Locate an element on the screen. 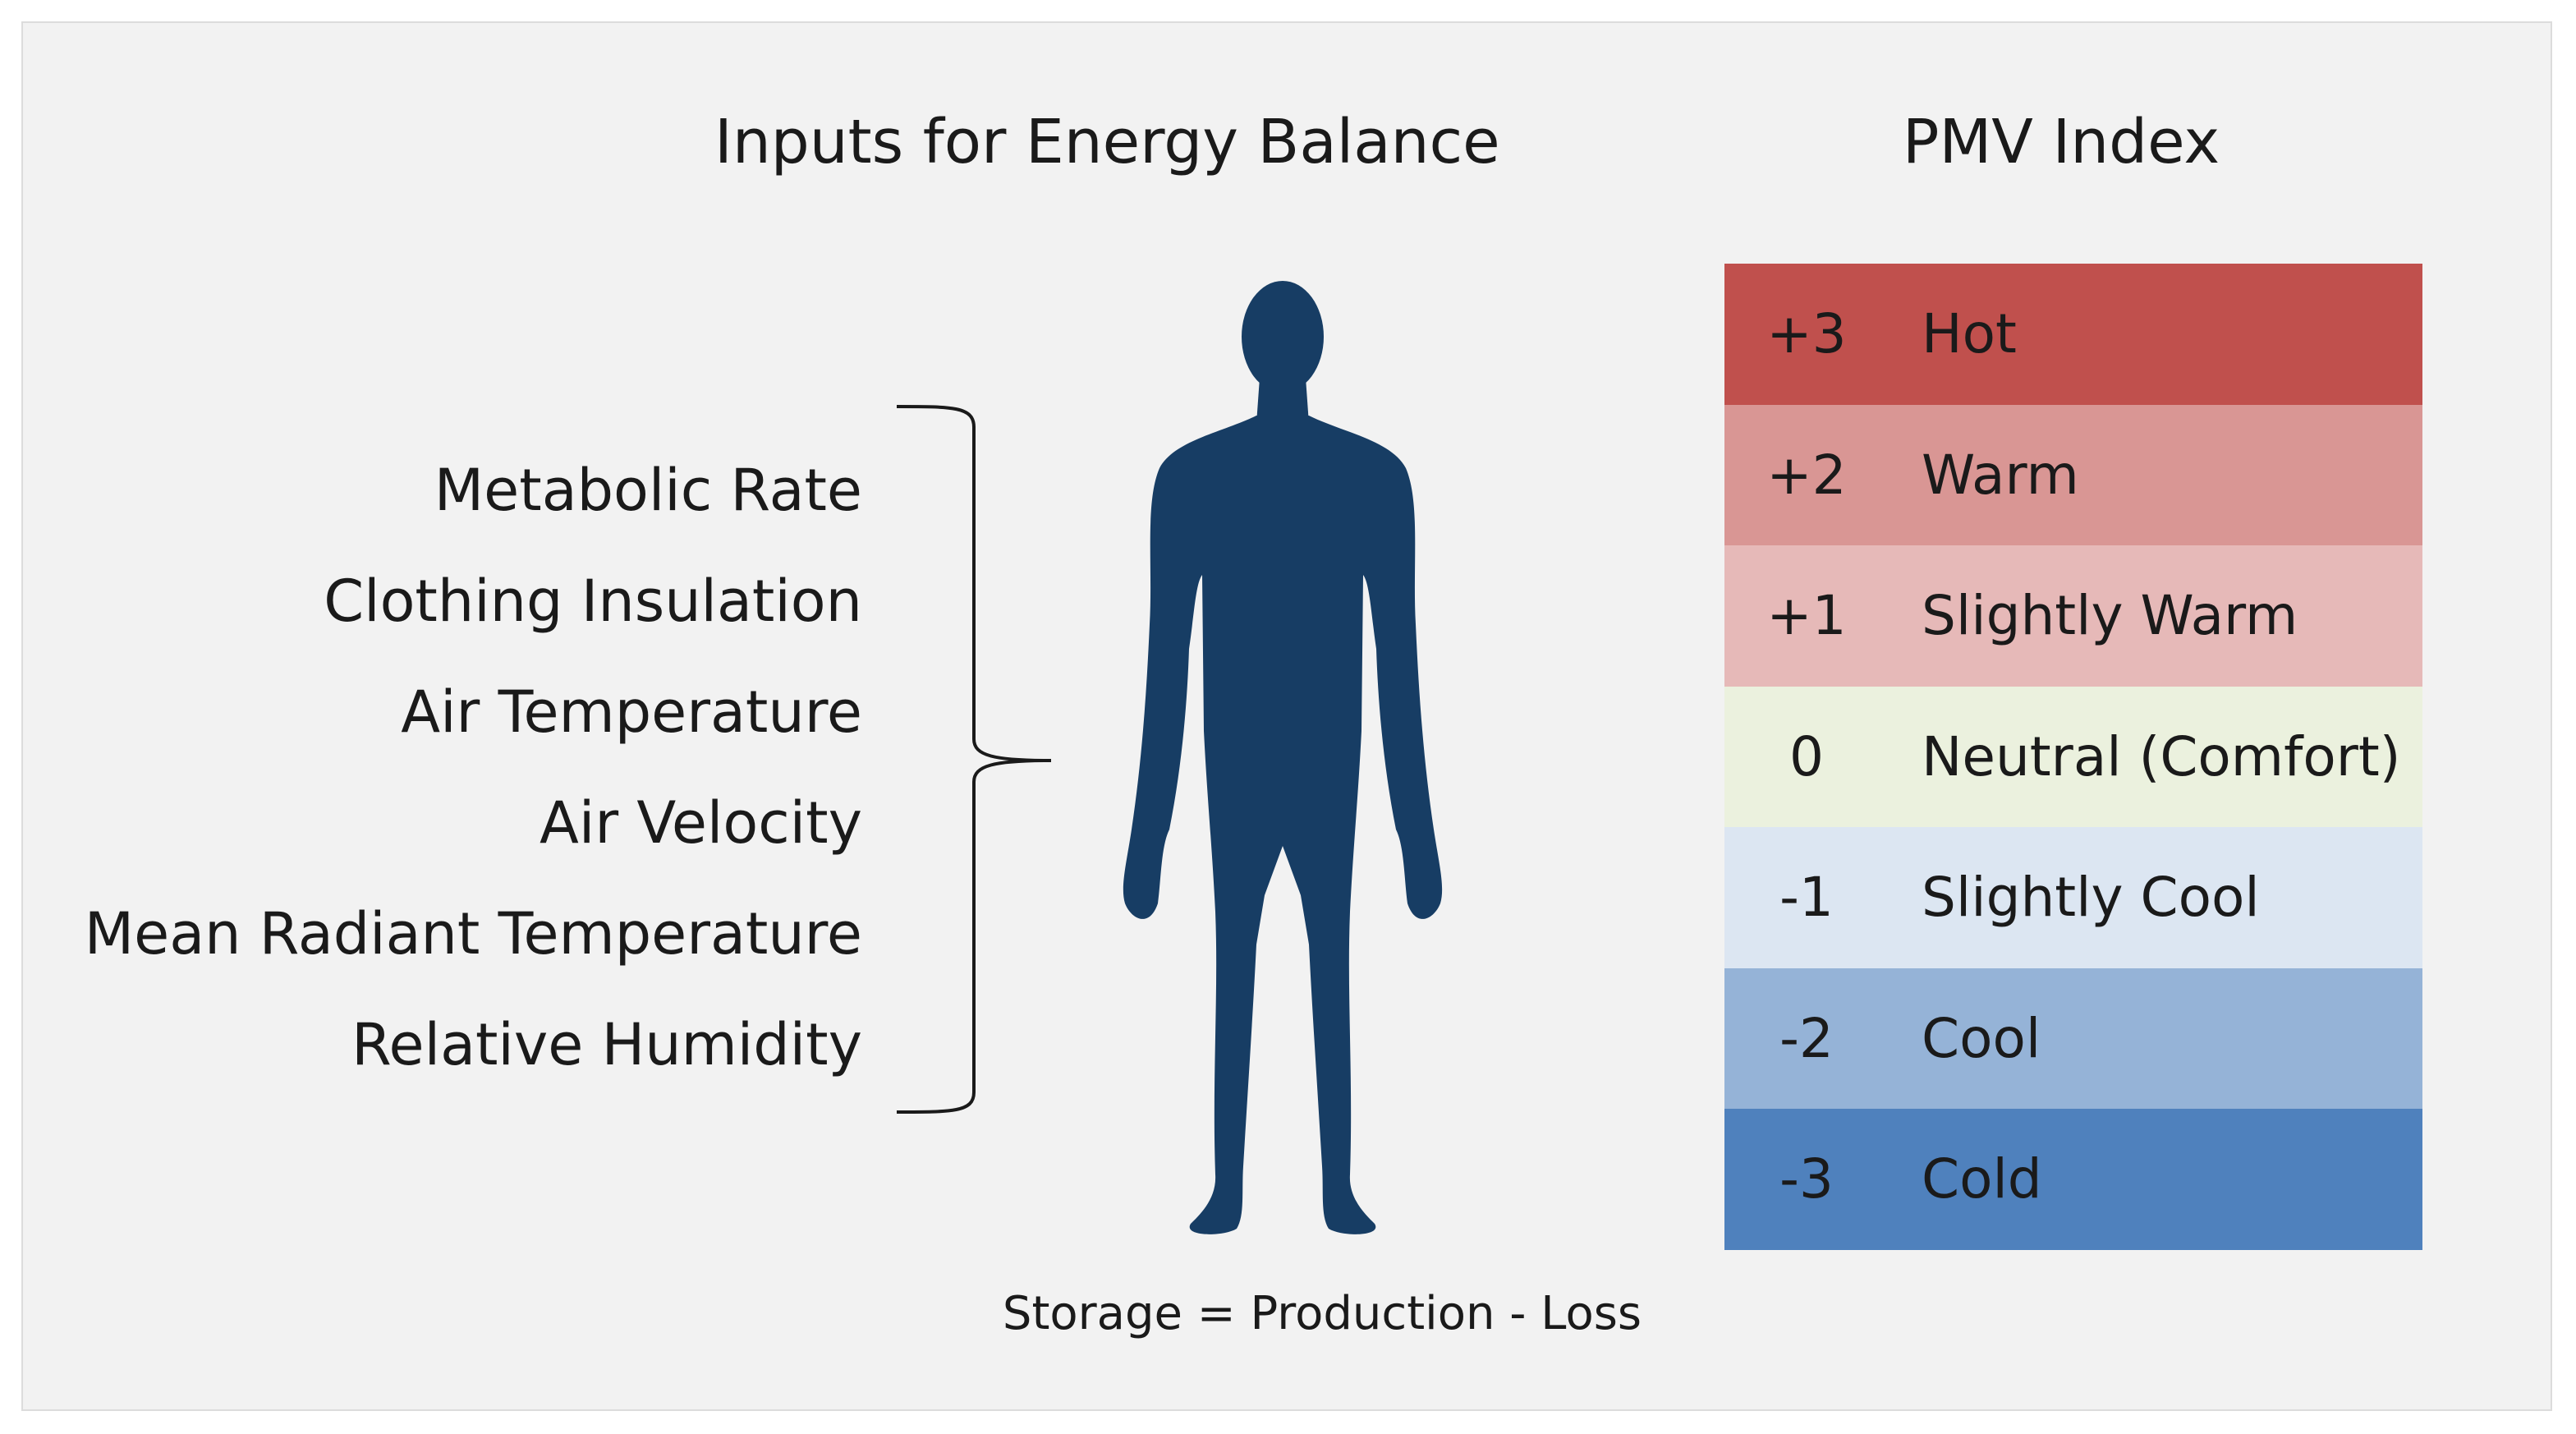 Image resolution: width=2576 pixels, height=1434 pixels. pmv-row-slightly-warm: +1 Slightly Warm is located at coordinates (2073, 616).